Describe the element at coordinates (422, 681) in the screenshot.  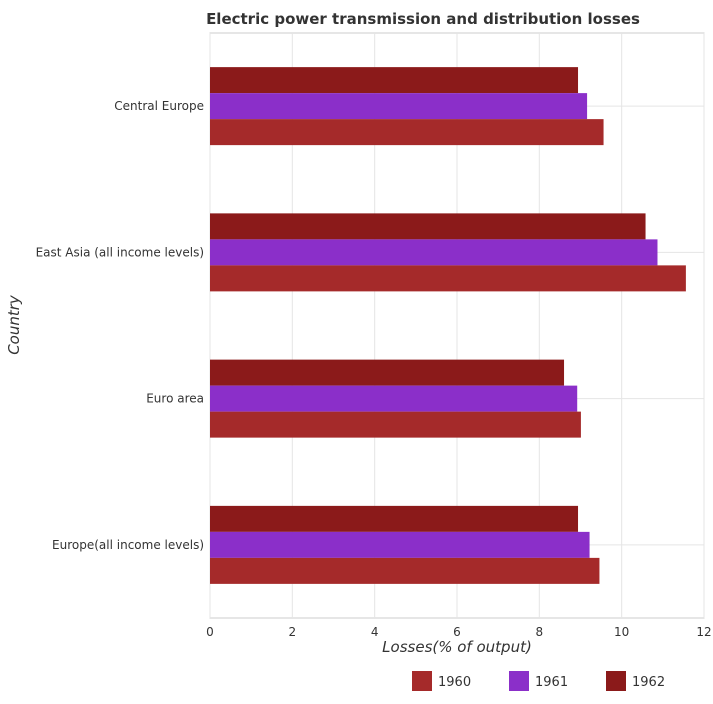
I see `legend-swatch-1960` at that location.